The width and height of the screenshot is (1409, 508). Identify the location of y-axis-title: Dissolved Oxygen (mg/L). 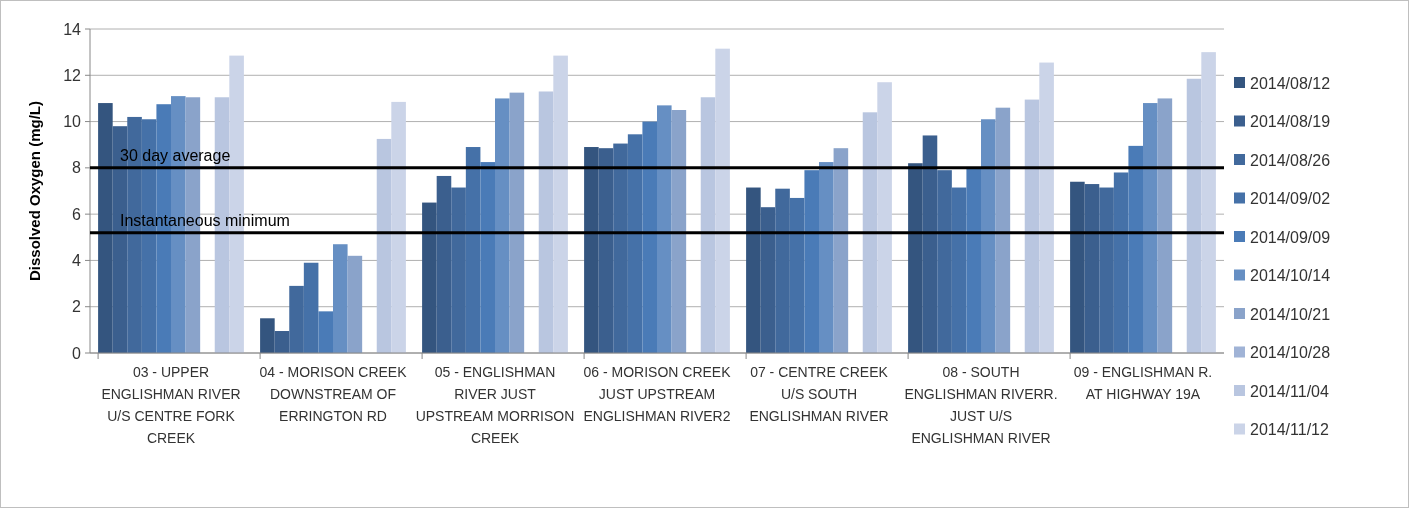
(34, 191).